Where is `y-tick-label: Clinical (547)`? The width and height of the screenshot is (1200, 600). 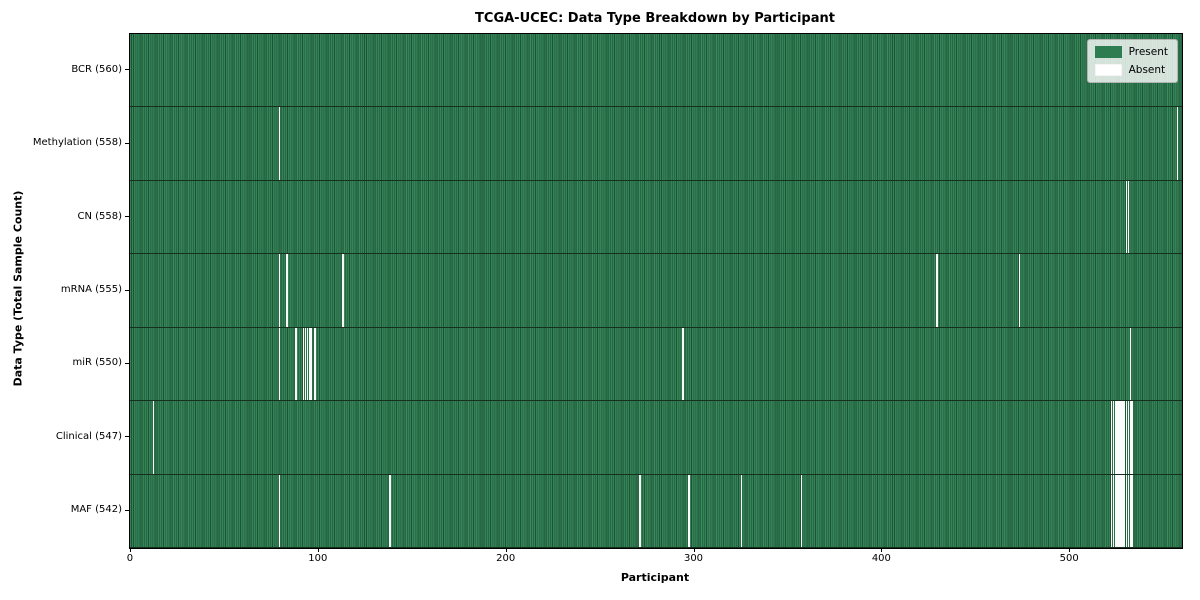 y-tick-label: Clinical (547) is located at coordinates (88, 436).